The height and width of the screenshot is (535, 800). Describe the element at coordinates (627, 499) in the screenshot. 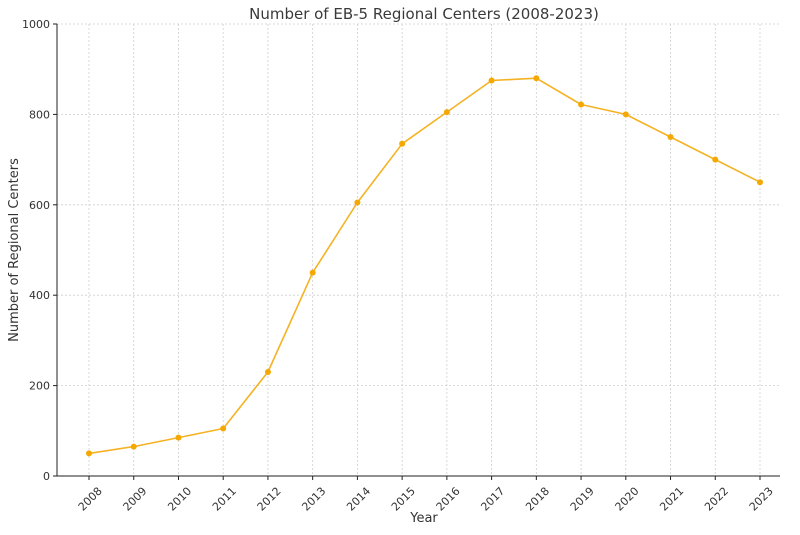

I see `x-tick-label: 2020` at that location.